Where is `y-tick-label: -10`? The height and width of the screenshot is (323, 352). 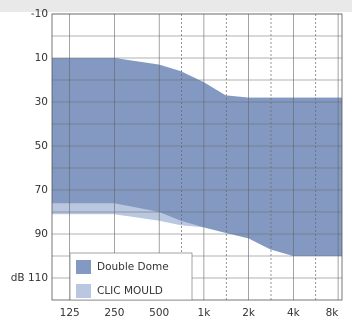
y-tick-label: -10 is located at coordinates (39, 14).